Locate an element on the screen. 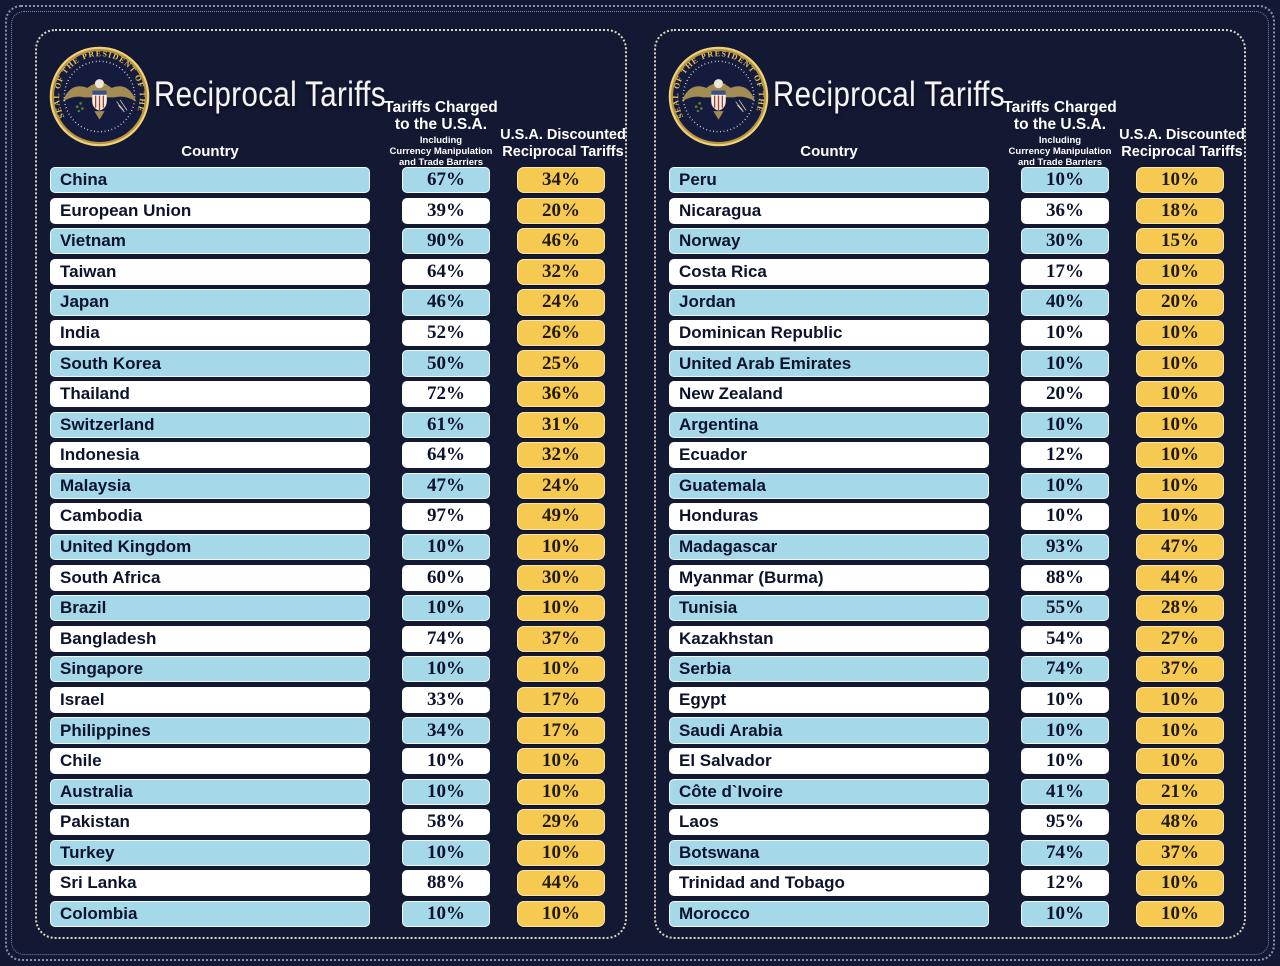  table-row: Costa Rica 17% 10% is located at coordinates (950, 271).